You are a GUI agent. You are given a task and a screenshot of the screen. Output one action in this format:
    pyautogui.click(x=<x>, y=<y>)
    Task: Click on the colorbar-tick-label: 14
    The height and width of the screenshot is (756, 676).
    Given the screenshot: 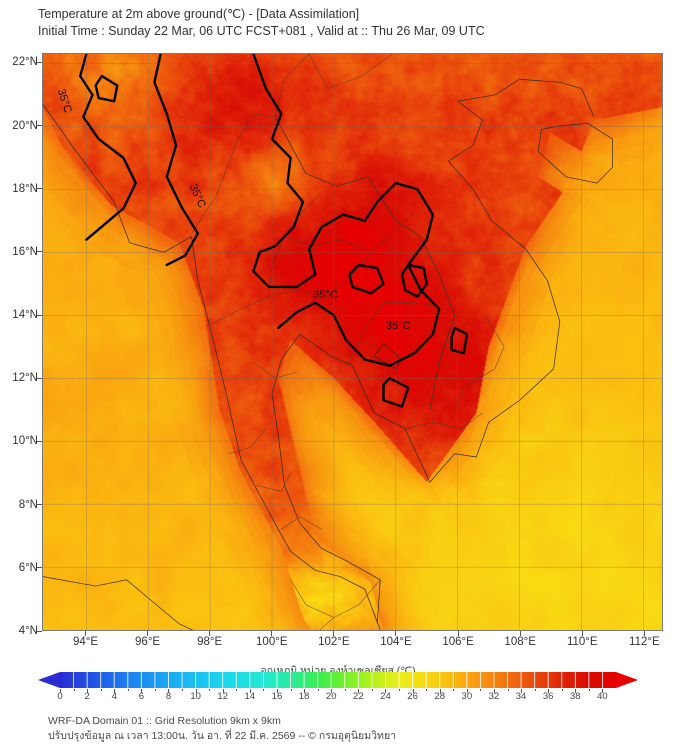 What is the action you would take?
    pyautogui.click(x=250, y=696)
    